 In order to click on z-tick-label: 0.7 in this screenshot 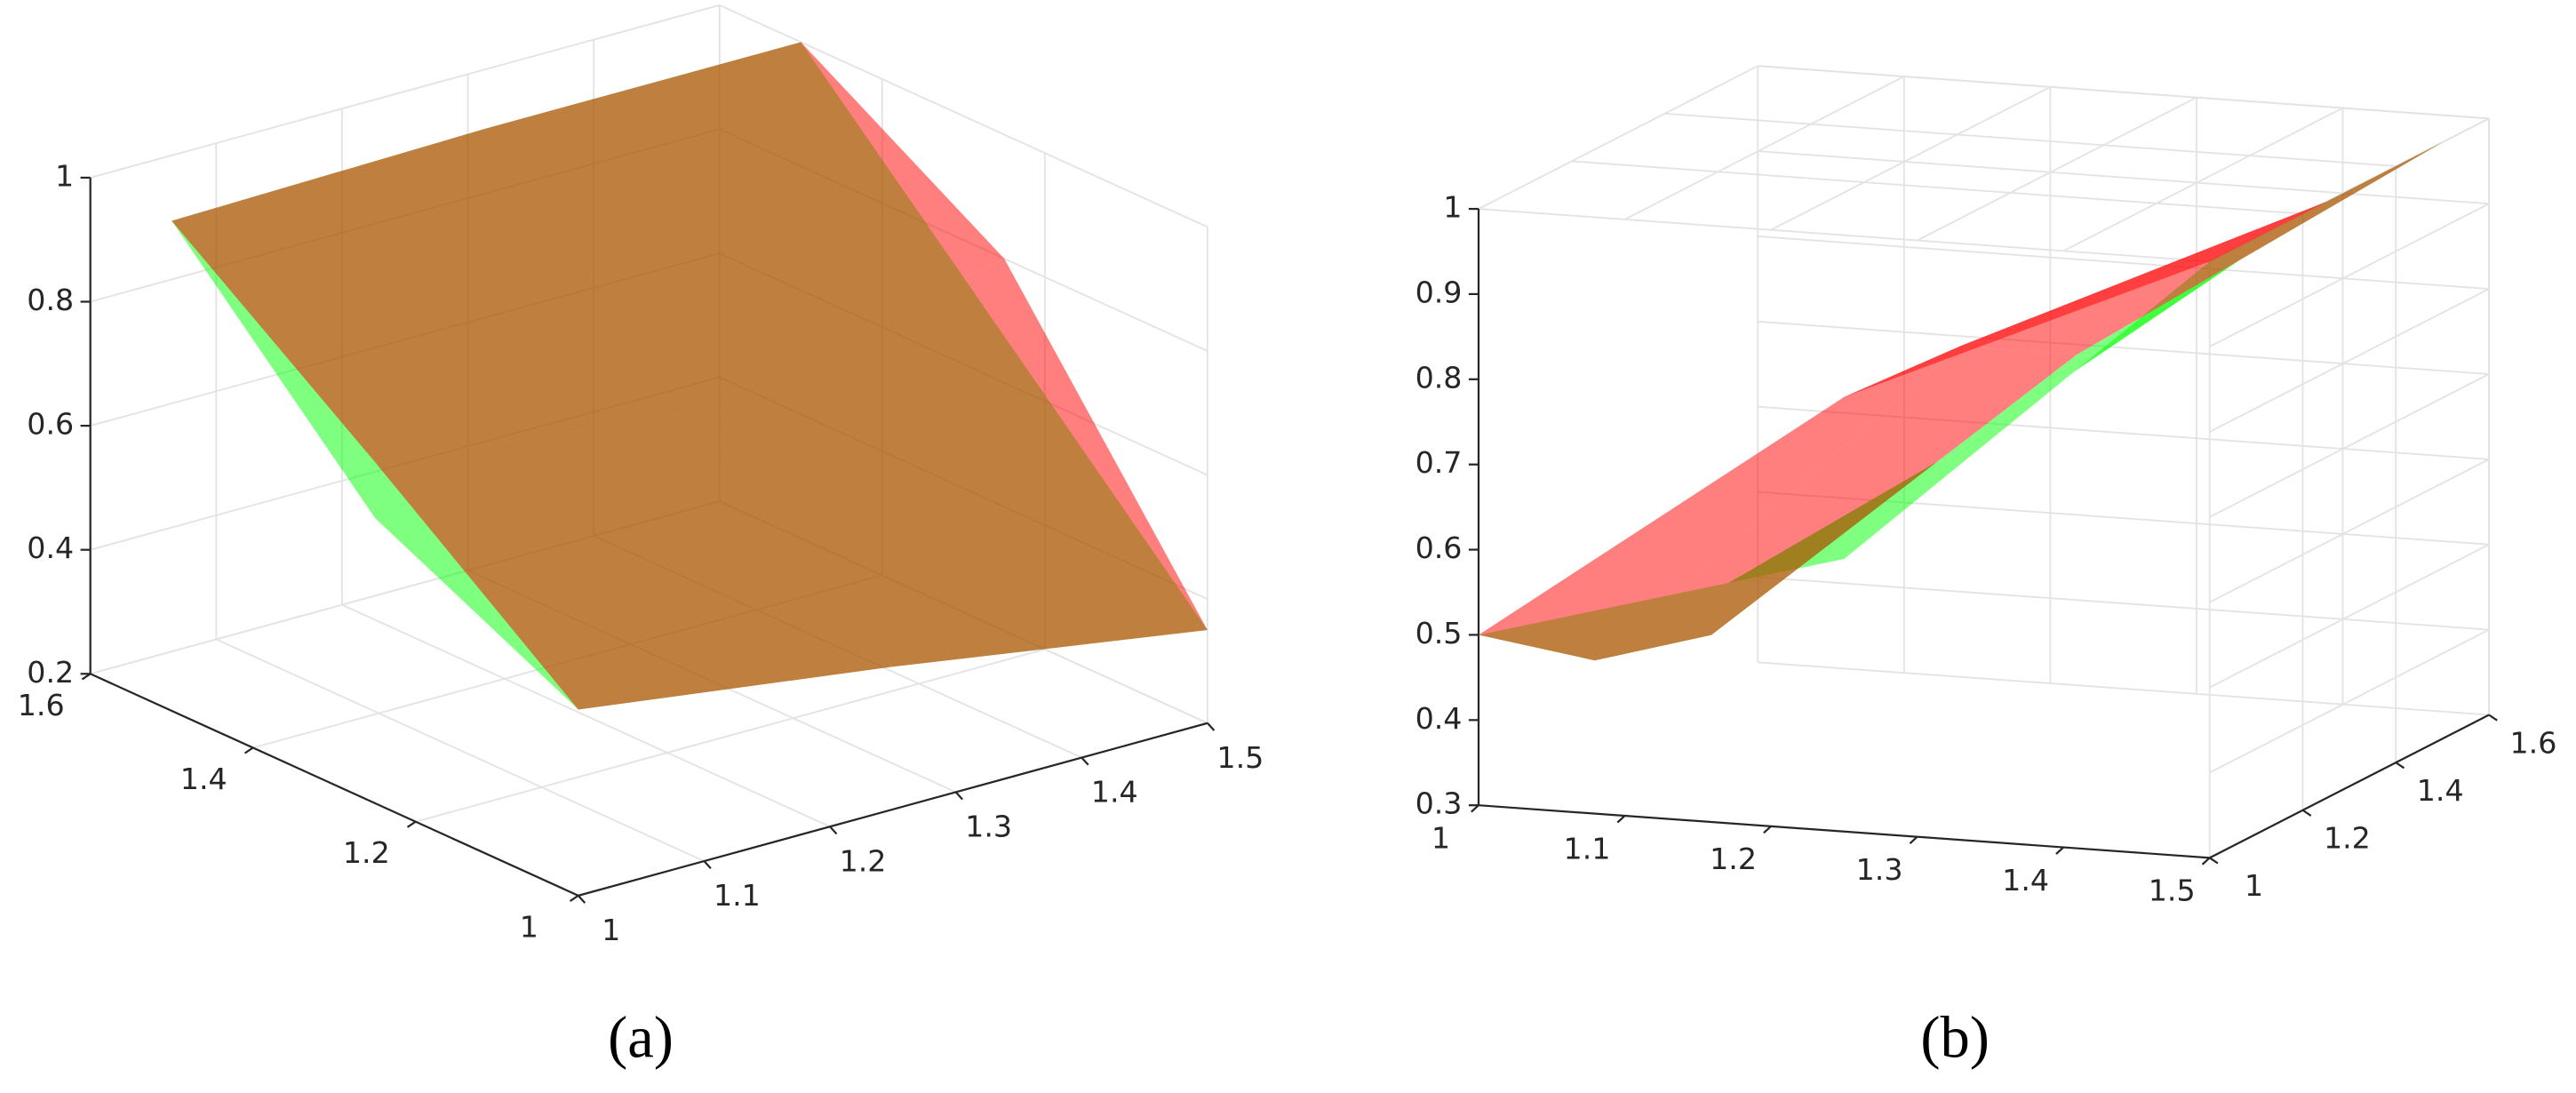, I will do `click(1440, 462)`.